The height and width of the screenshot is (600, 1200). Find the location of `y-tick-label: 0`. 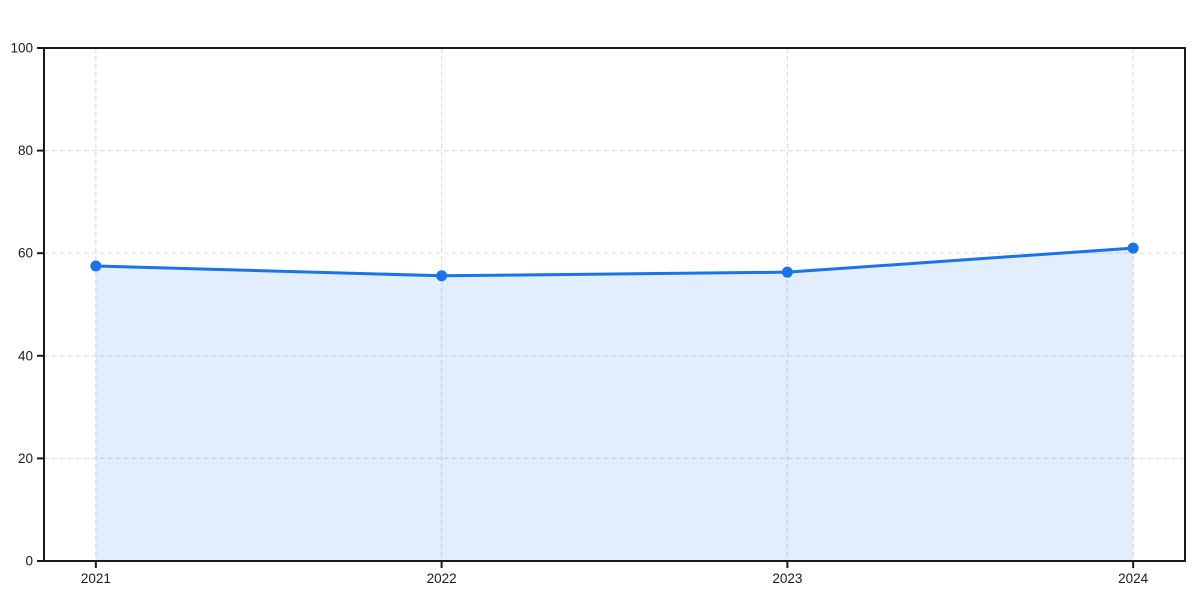

y-tick-label: 0 is located at coordinates (29, 561).